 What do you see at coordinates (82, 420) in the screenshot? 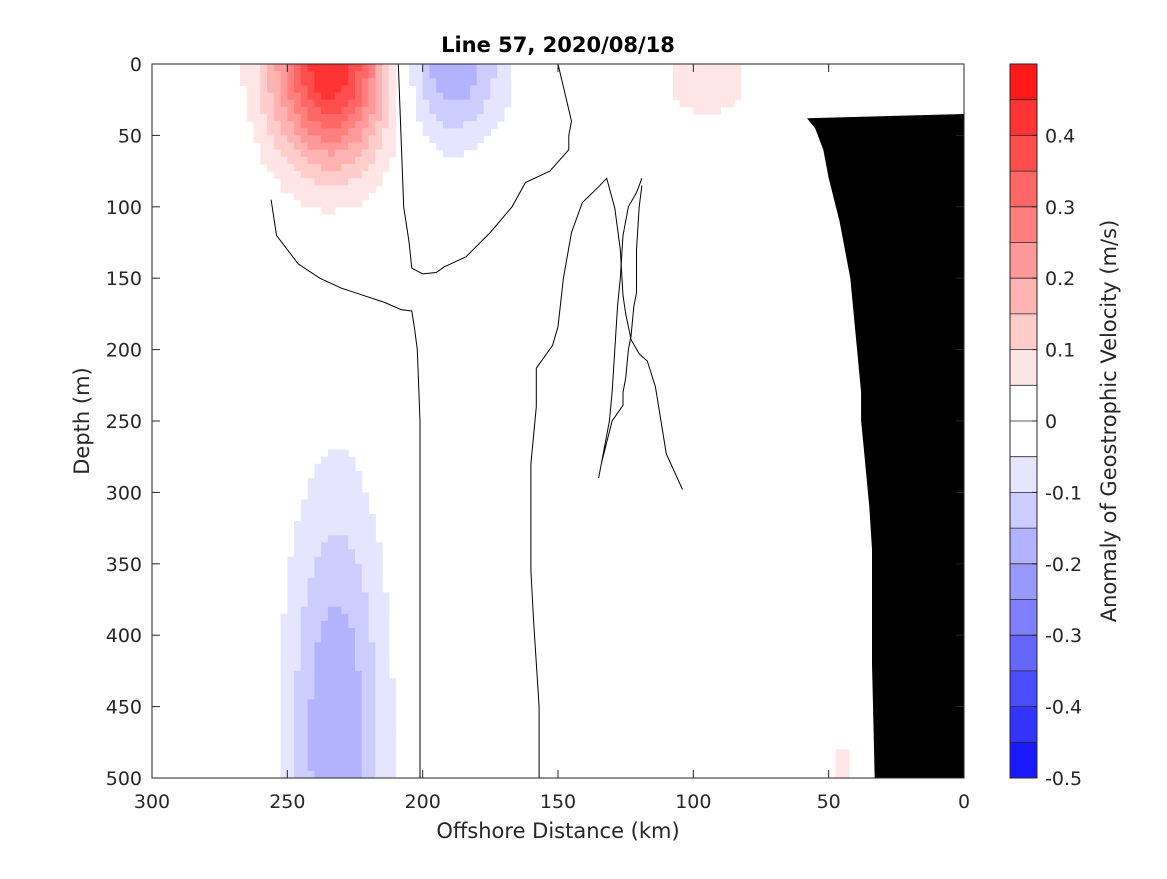
I see `y-axis-label: Depth (m)` at bounding box center [82, 420].